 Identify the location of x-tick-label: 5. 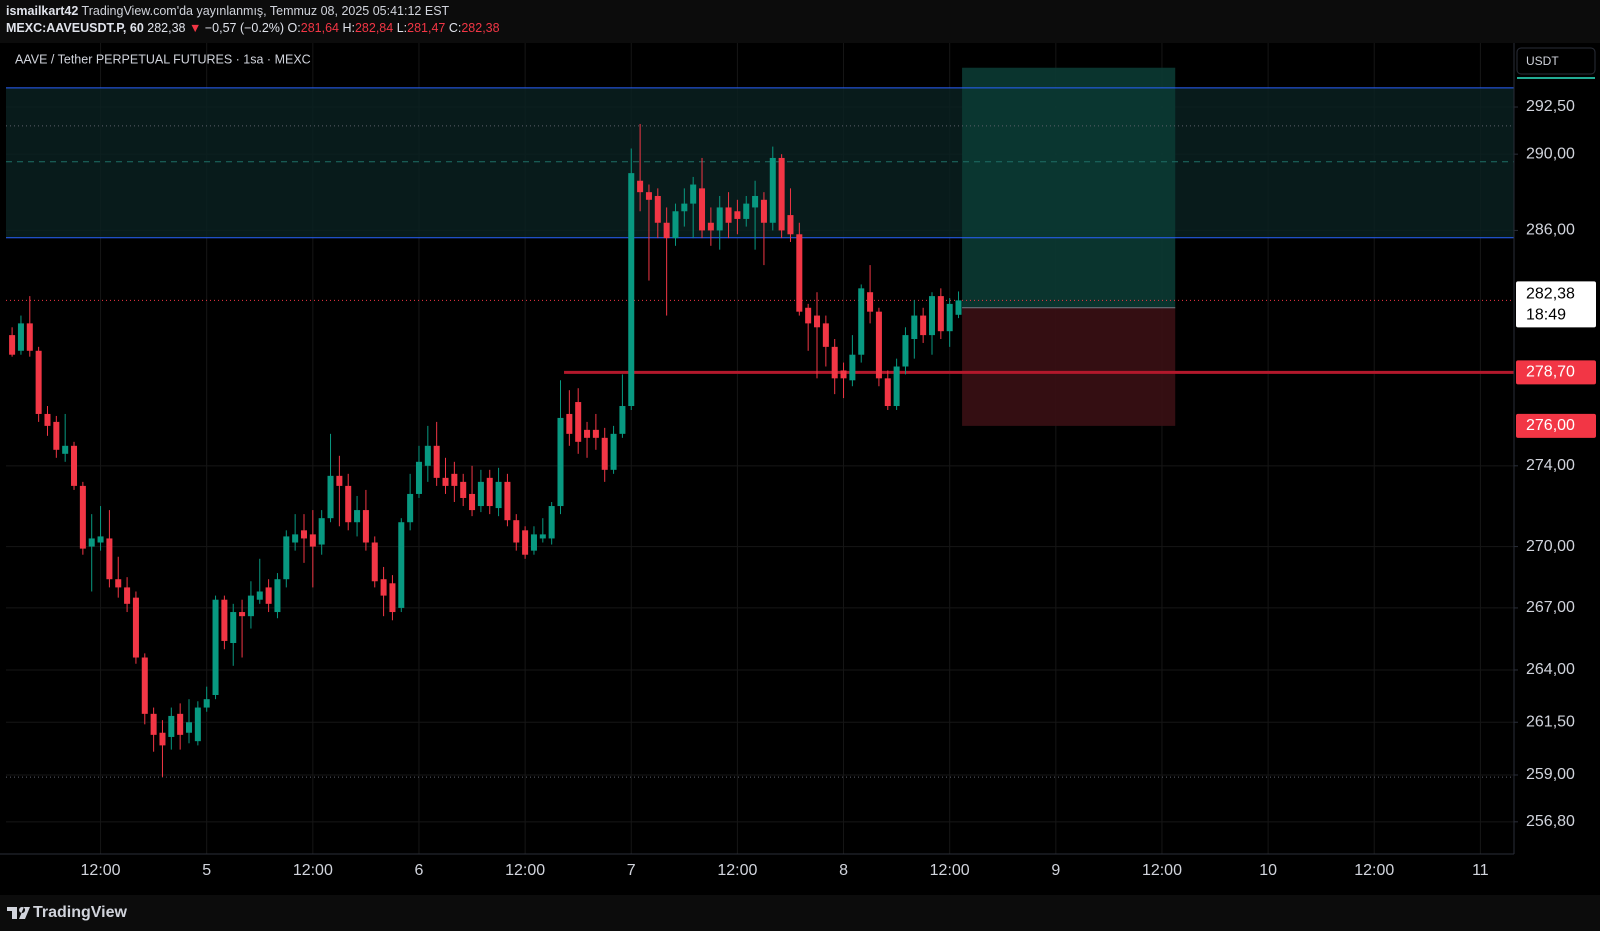
(206, 870).